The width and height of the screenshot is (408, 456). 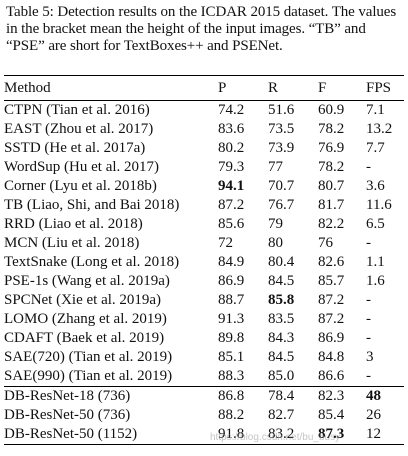 I want to click on cell-p: 88.7, so click(x=231, y=300).